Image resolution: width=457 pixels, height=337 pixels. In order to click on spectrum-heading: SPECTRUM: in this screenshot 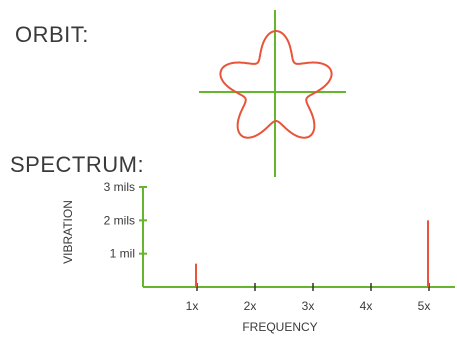, I will do `click(77, 164)`.